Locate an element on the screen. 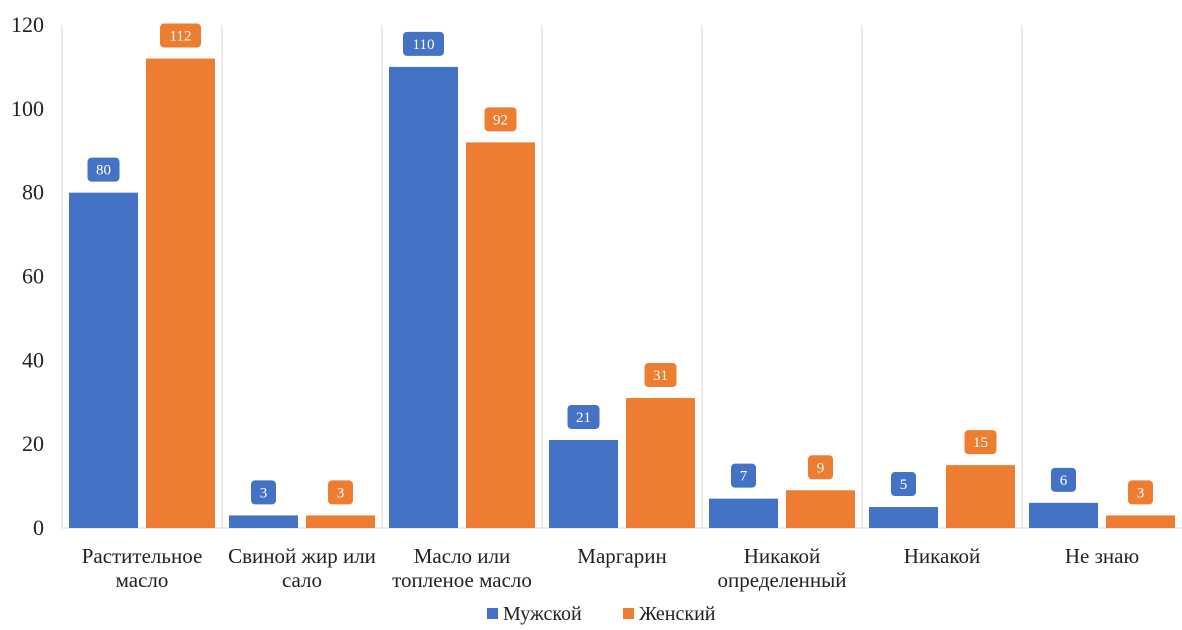 The width and height of the screenshot is (1182, 630). y-tick-label: 80 is located at coordinates (33, 192).